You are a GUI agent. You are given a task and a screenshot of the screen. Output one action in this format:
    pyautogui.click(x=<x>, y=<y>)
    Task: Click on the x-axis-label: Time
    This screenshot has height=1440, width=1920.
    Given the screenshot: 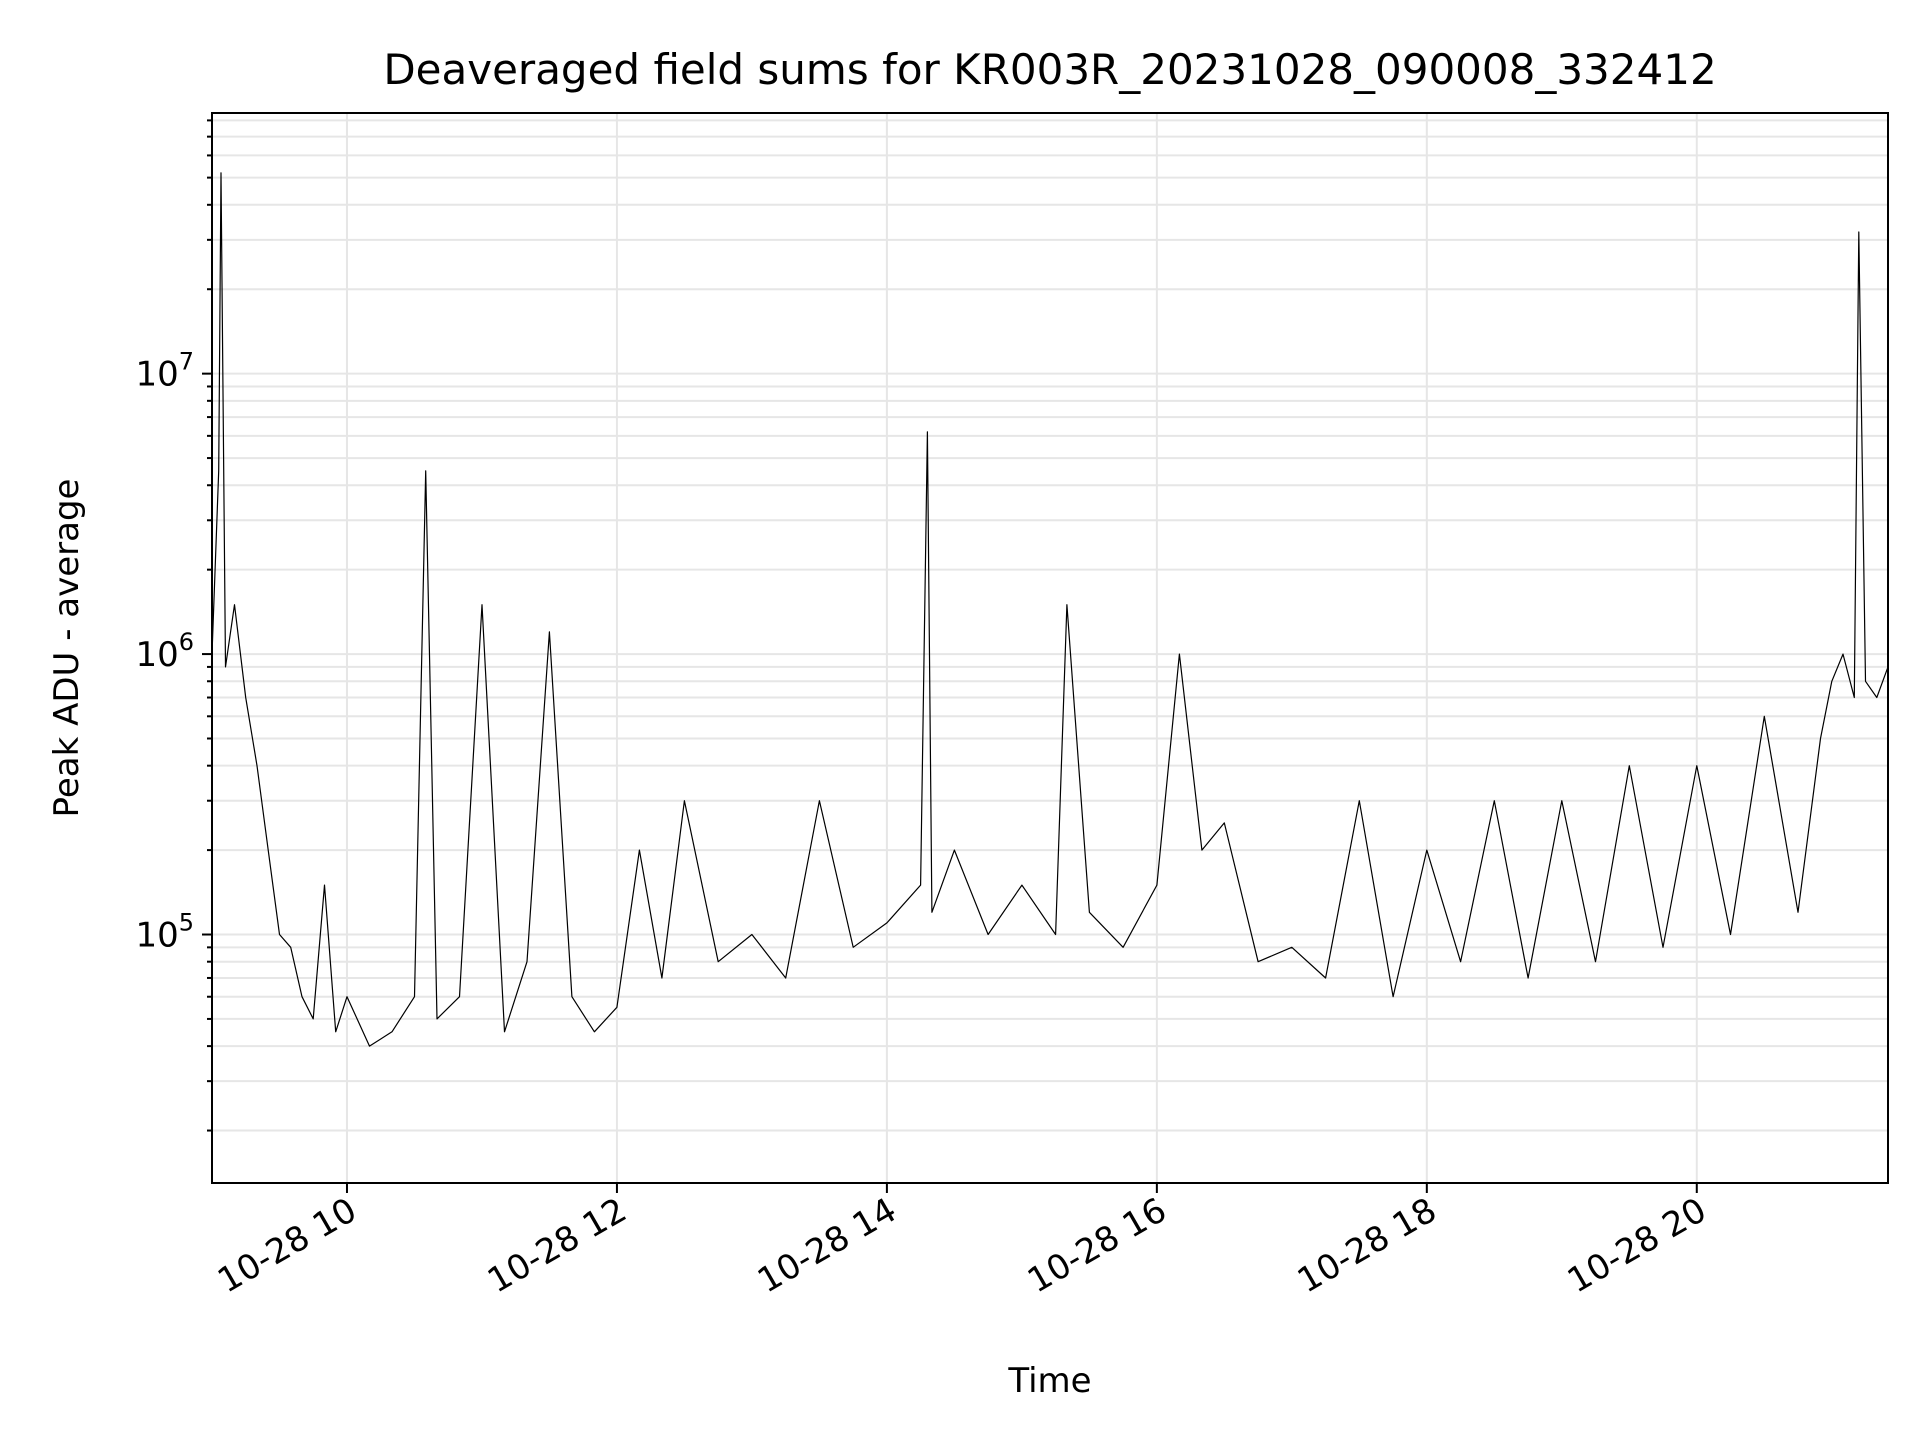 What is the action you would take?
    pyautogui.click(x=1049, y=1381)
    